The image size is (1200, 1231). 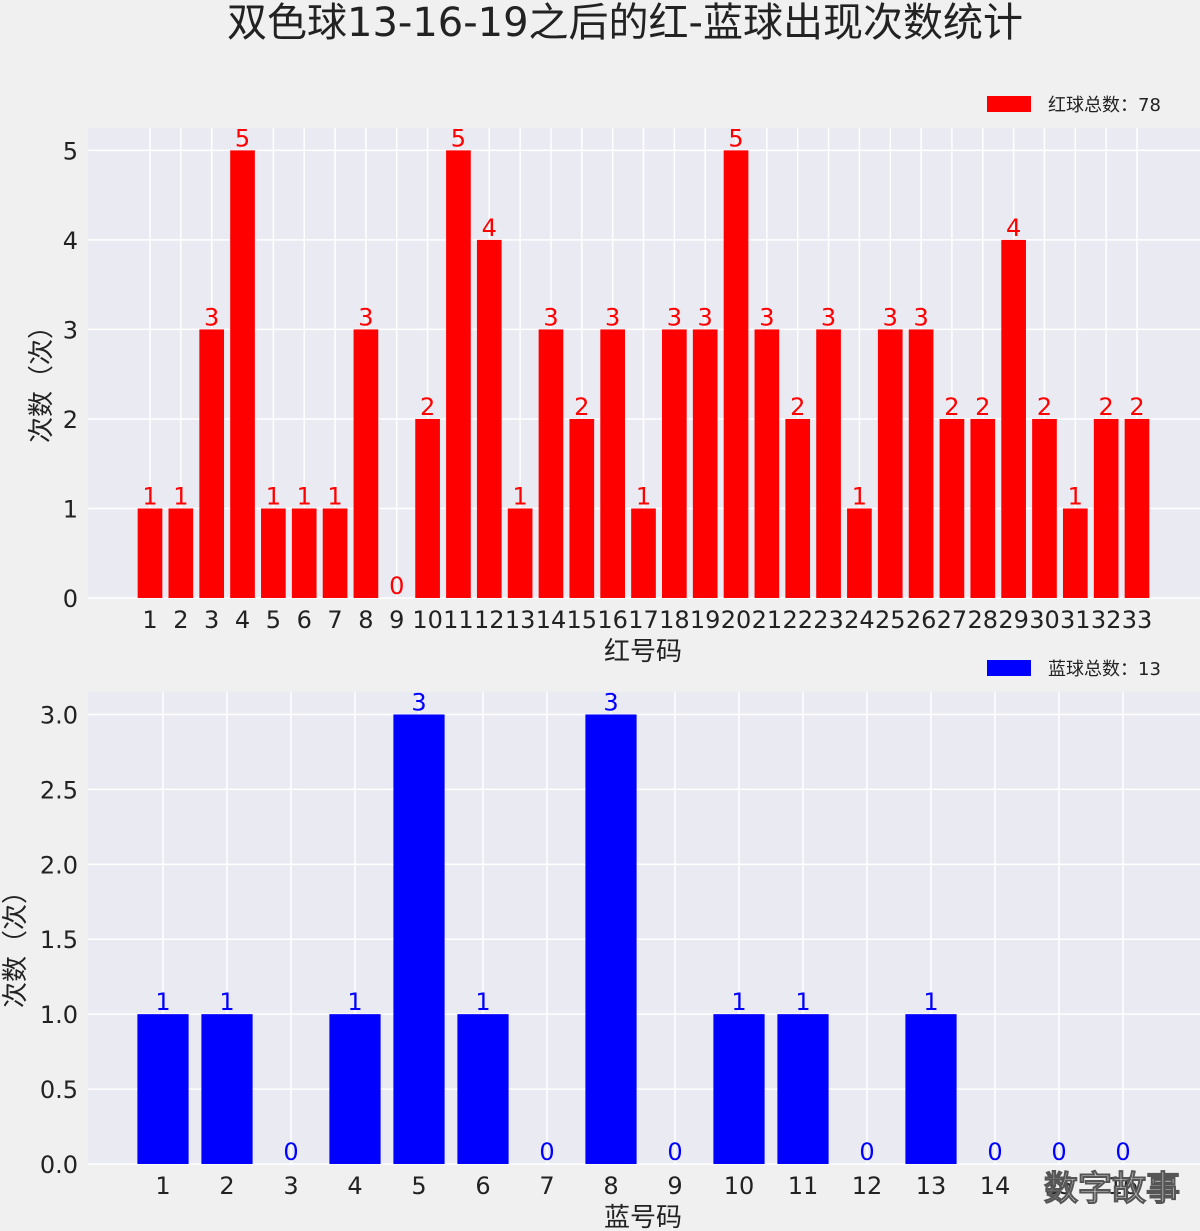 I want to click on red-x-tick-label: 21, so click(x=767, y=620).